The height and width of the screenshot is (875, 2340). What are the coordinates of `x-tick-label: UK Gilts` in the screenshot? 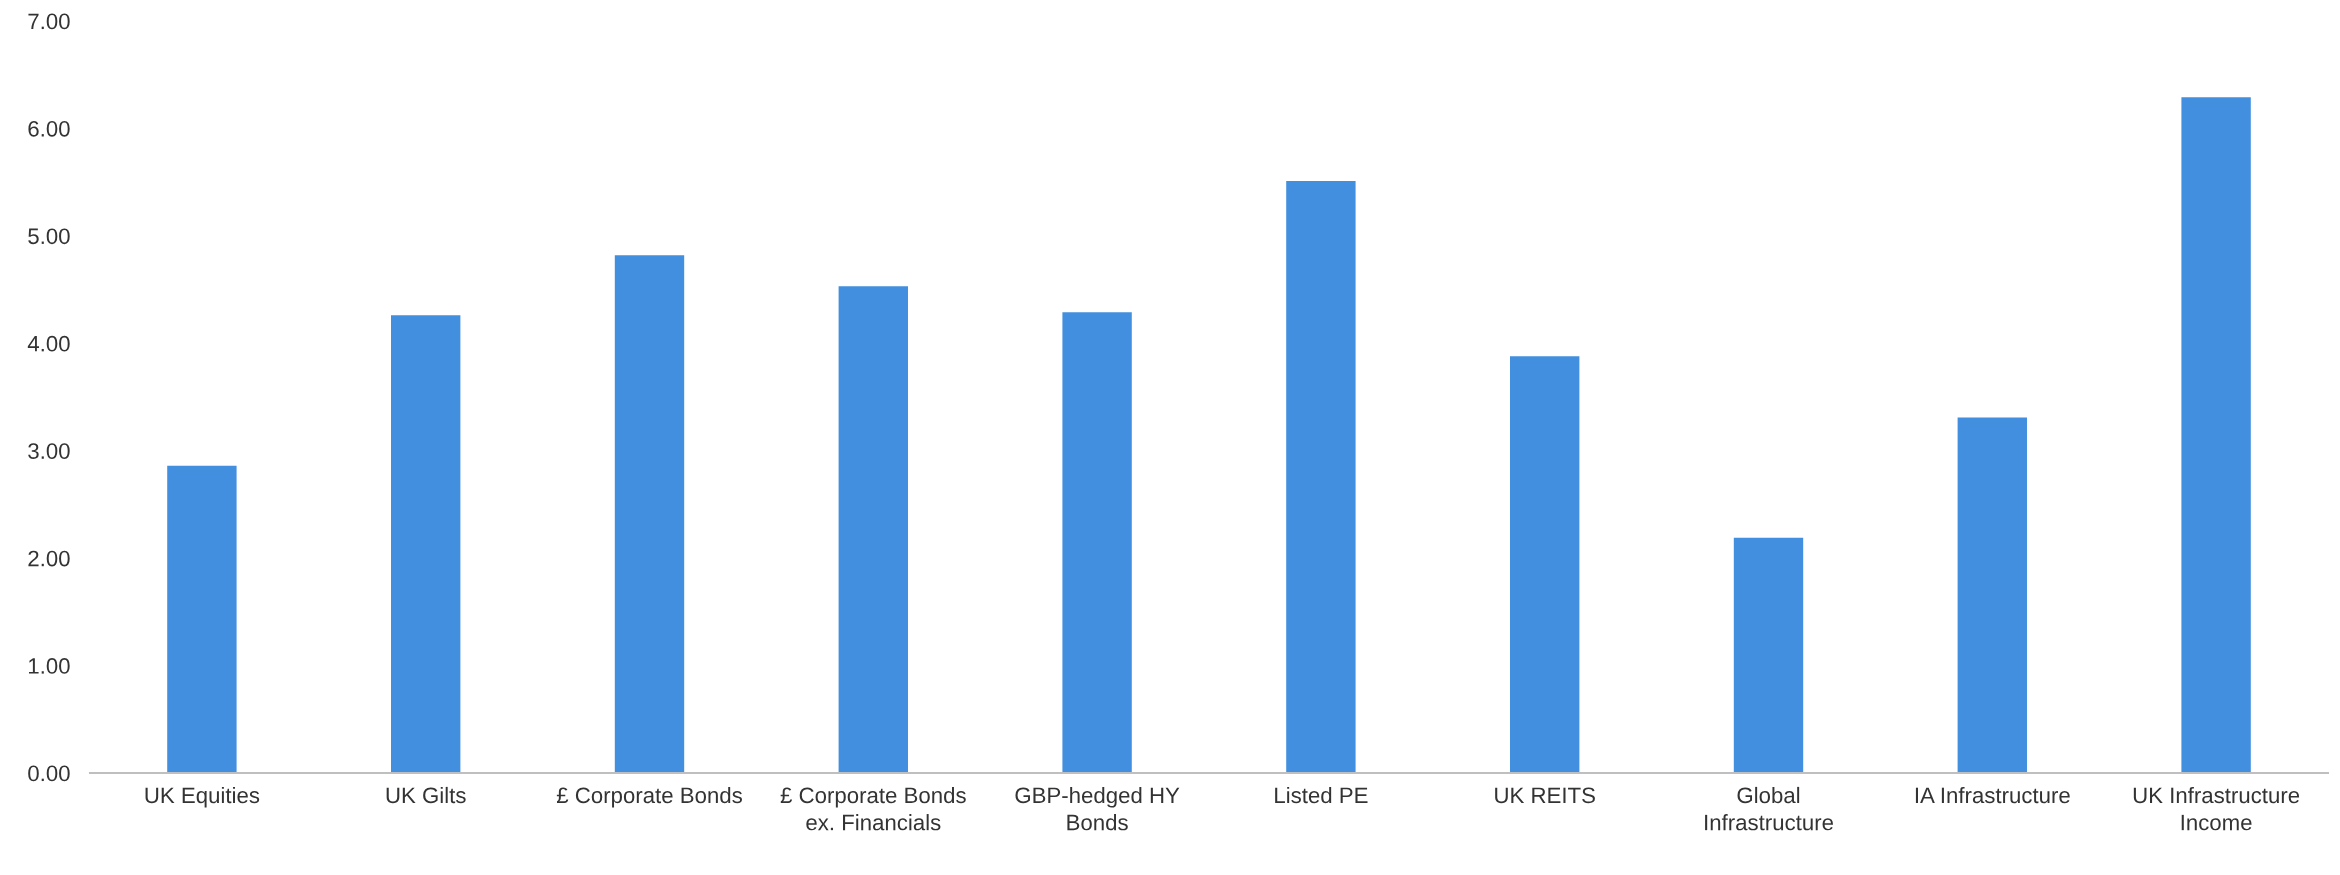 It's located at (426, 795).